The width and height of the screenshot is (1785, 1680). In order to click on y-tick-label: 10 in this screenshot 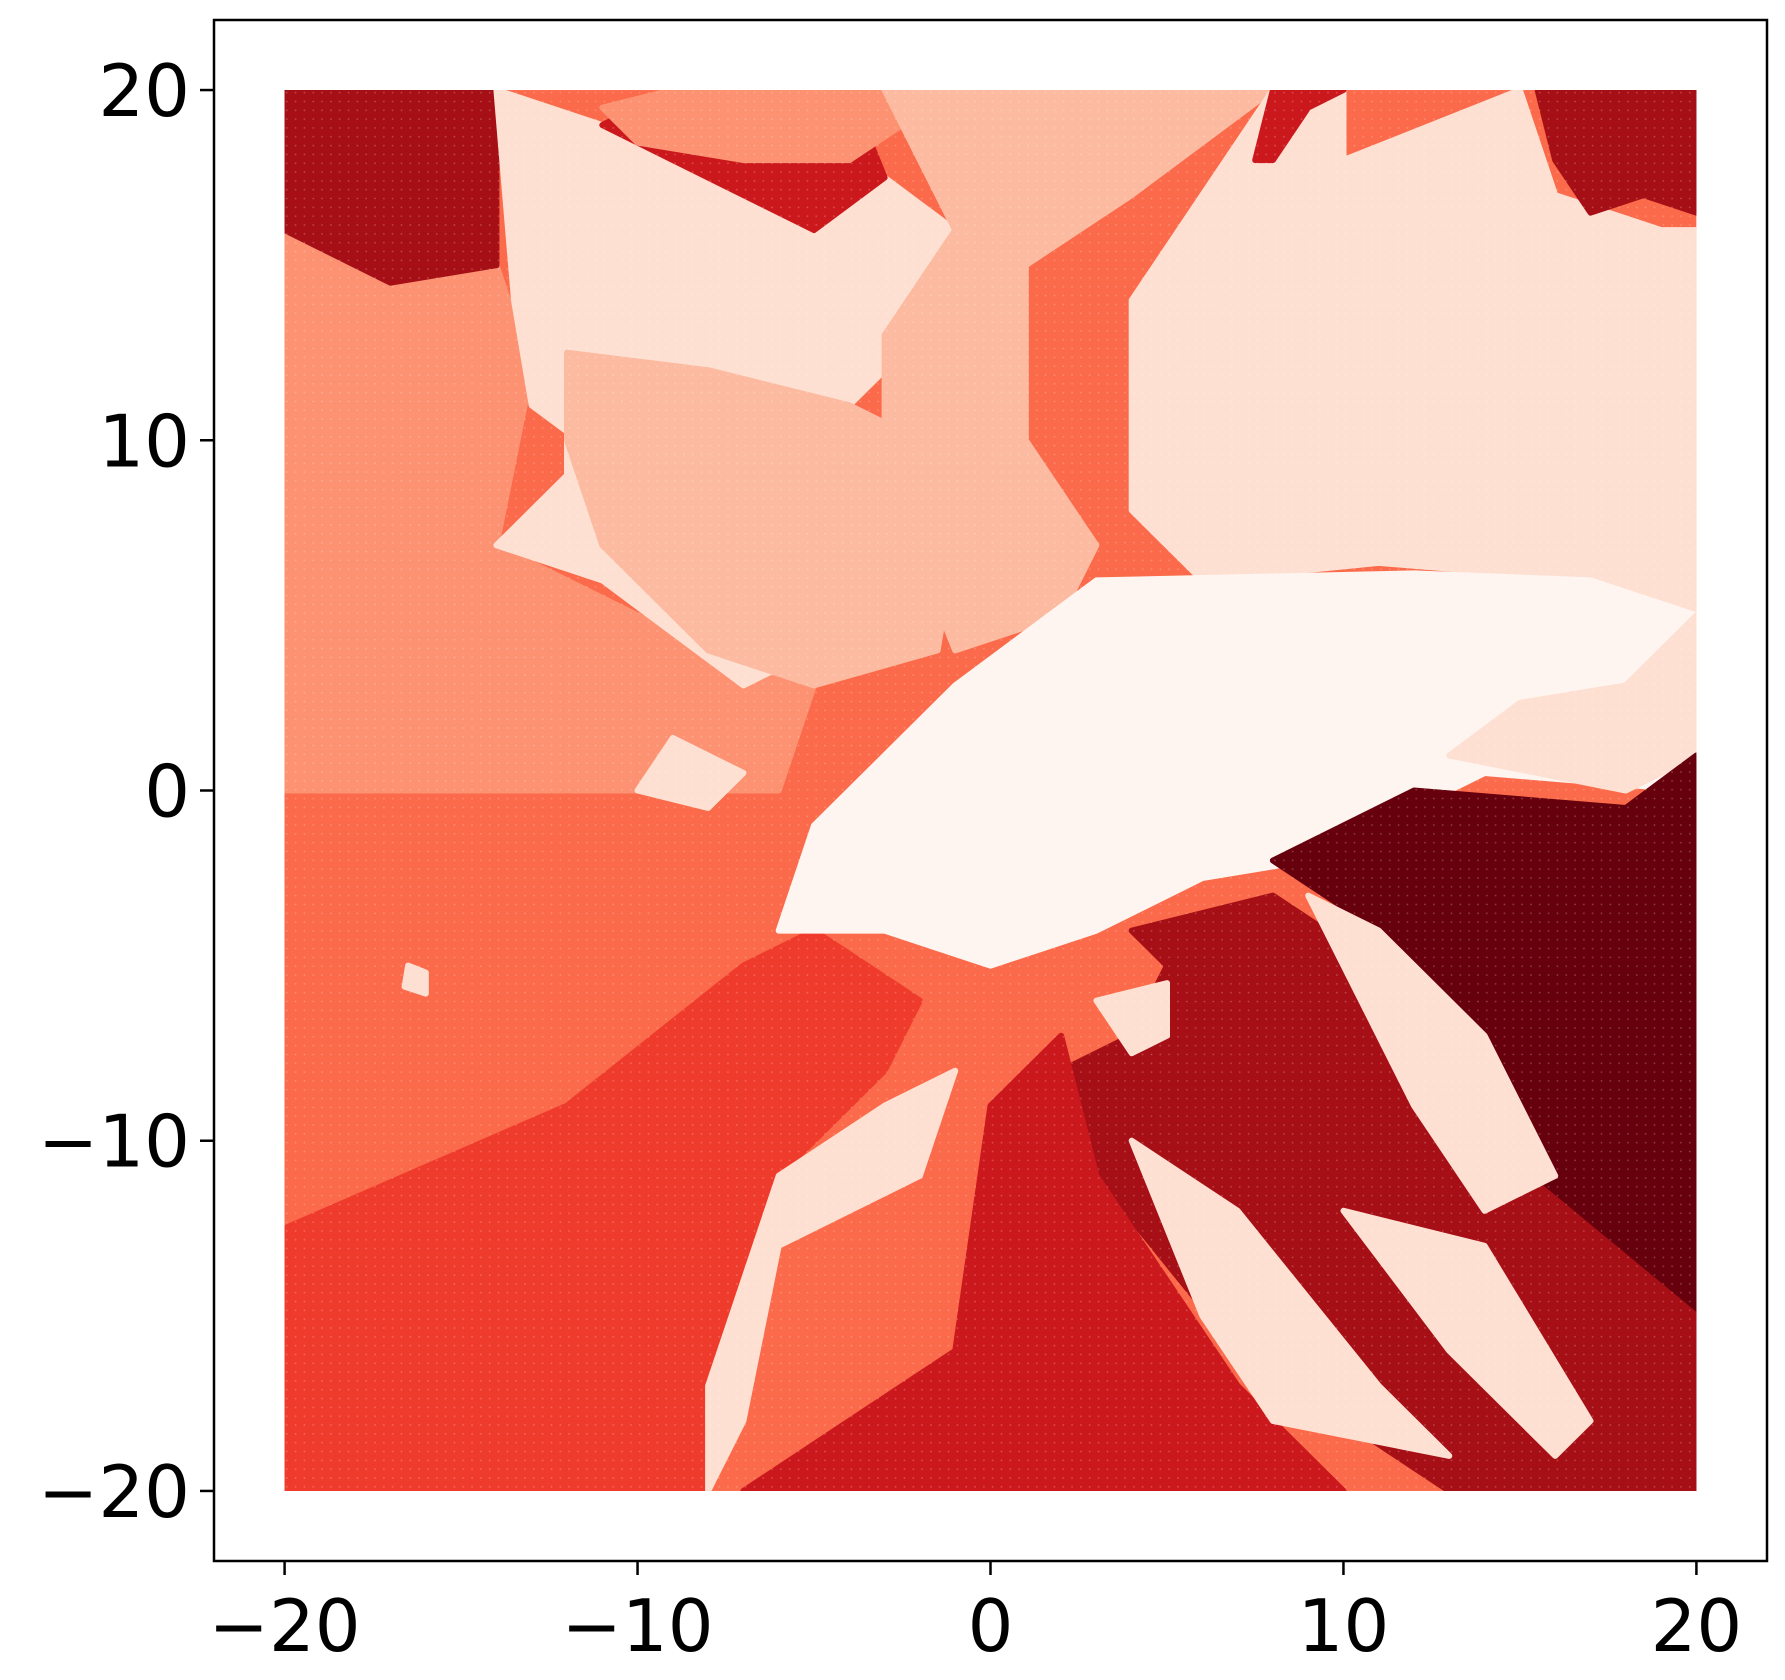, I will do `click(144, 441)`.